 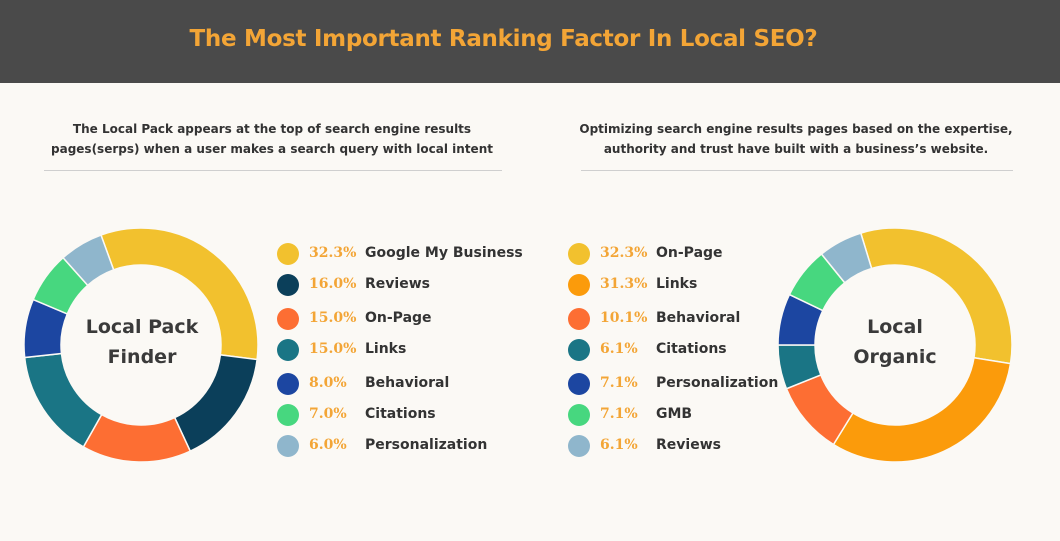 What do you see at coordinates (708, 415) in the screenshot?
I see `legend-item: 7.1% GMB` at bounding box center [708, 415].